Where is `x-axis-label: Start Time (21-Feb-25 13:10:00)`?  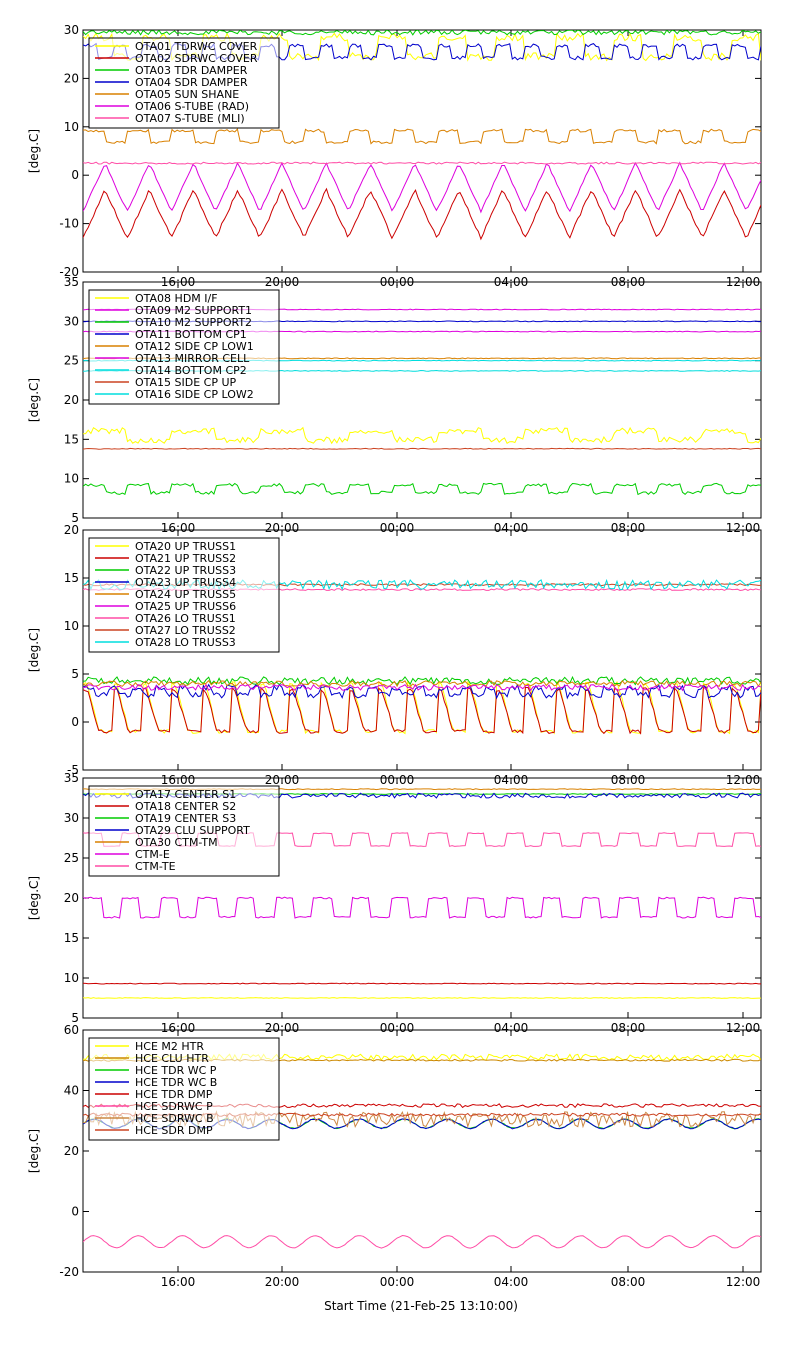
x-axis-label: Start Time (21-Feb-25 13:10:00) is located at coordinates (421, 1306).